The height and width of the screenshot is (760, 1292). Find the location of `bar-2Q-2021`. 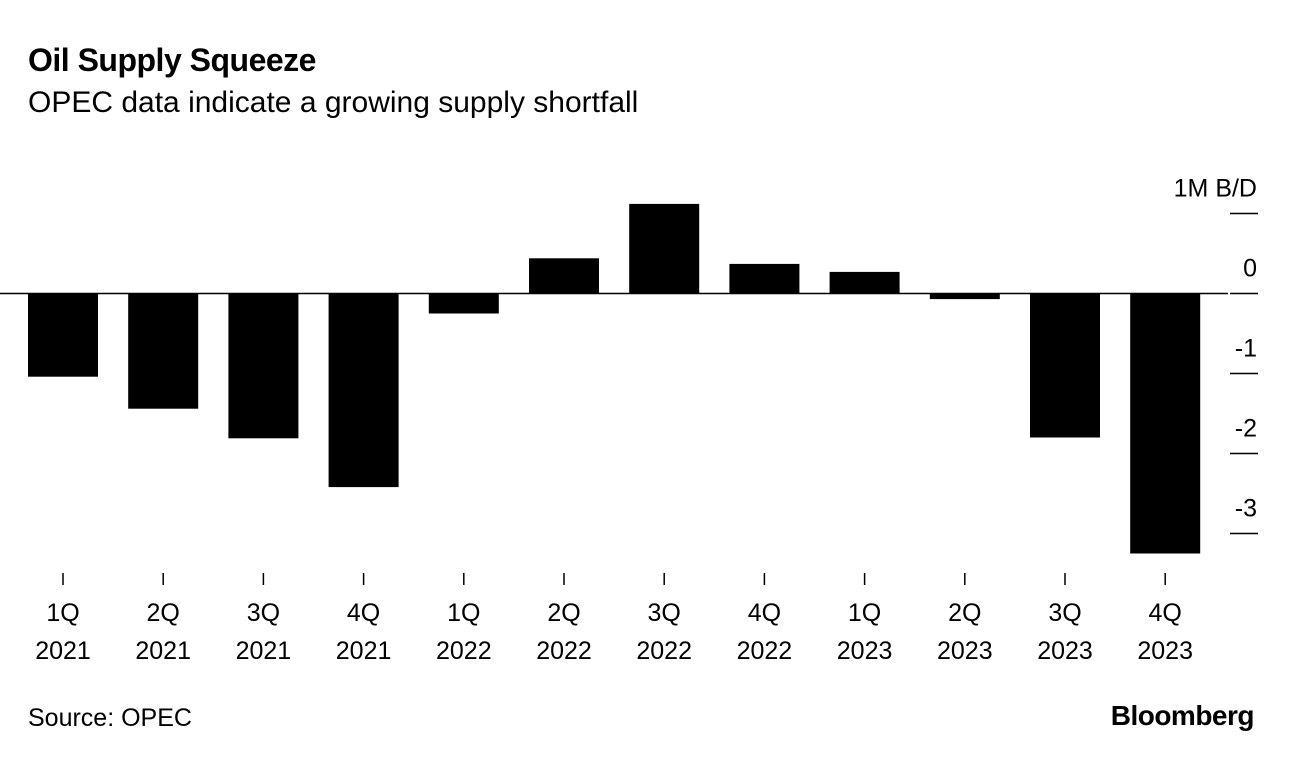

bar-2Q-2021 is located at coordinates (163, 351).